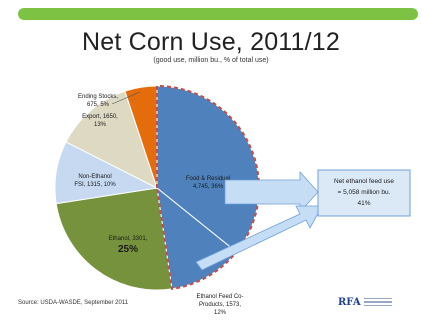 This screenshot has width=422, height=322. I want to click on pie-slice-export, so click(111, 139).